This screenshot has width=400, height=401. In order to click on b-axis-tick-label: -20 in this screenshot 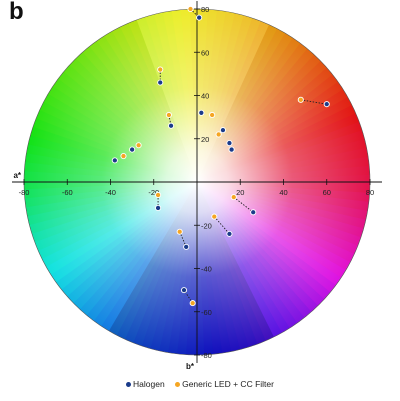, I will do `click(206, 225)`.